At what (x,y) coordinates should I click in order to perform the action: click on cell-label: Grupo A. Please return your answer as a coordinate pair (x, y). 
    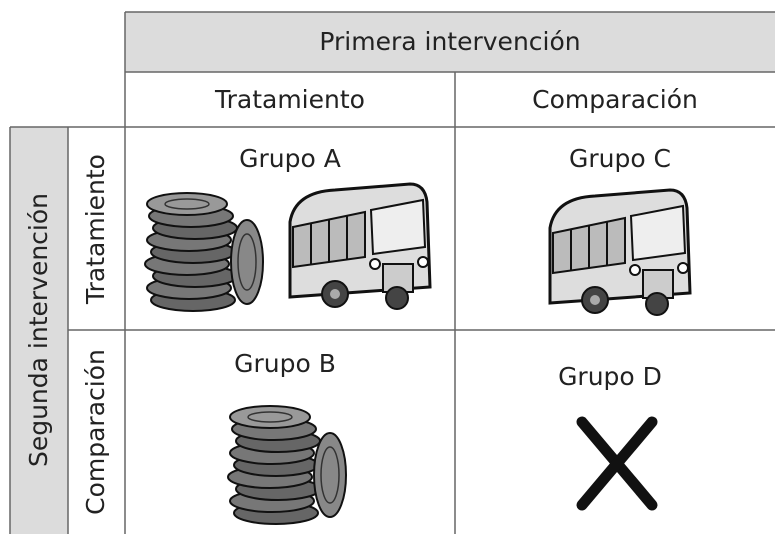
    Looking at the image, I should click on (290, 158).